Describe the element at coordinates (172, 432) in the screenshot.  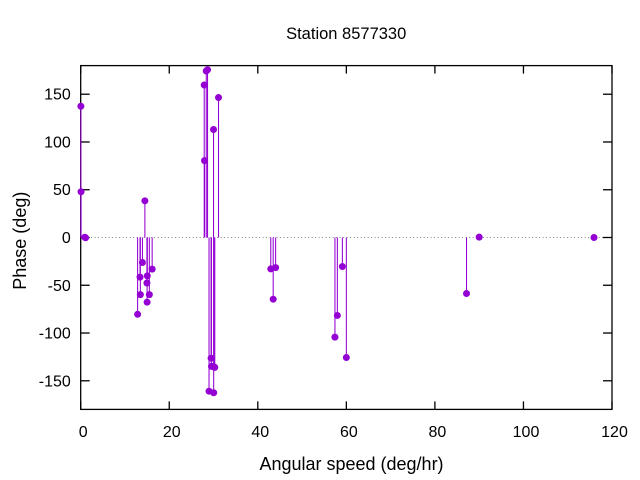
I see `svg-text: 20` at that location.